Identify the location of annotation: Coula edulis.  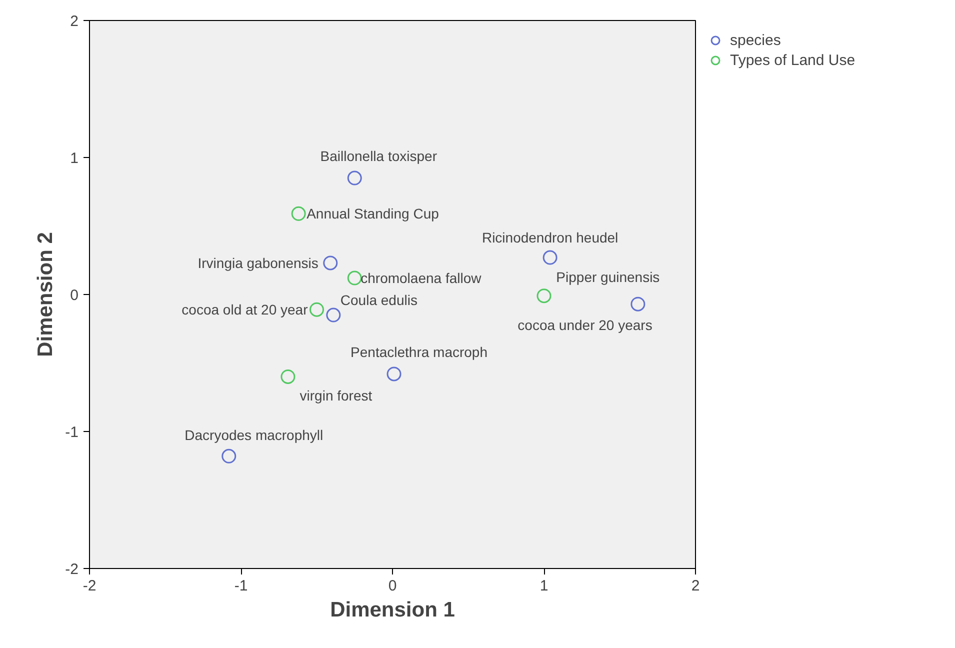
(379, 300).